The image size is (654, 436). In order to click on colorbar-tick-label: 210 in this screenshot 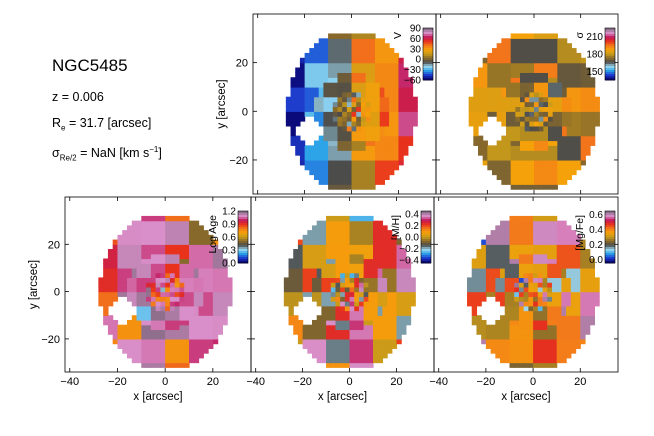, I will do `click(594, 37)`.